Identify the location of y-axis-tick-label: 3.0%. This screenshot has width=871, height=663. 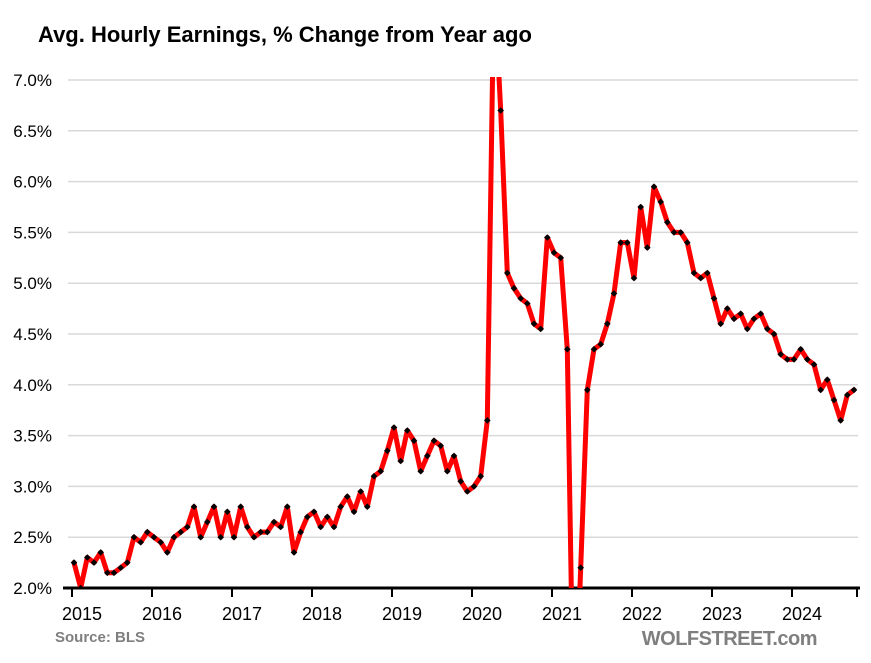
(32, 486).